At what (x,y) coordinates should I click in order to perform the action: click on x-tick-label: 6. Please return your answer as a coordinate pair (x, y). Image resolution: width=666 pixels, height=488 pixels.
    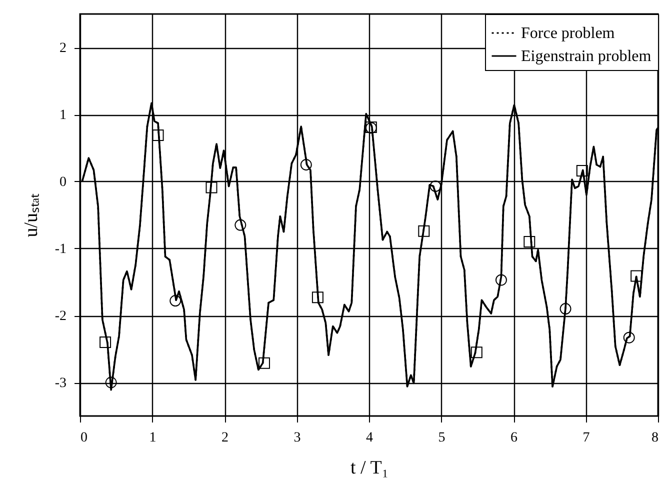
    Looking at the image, I should click on (514, 438).